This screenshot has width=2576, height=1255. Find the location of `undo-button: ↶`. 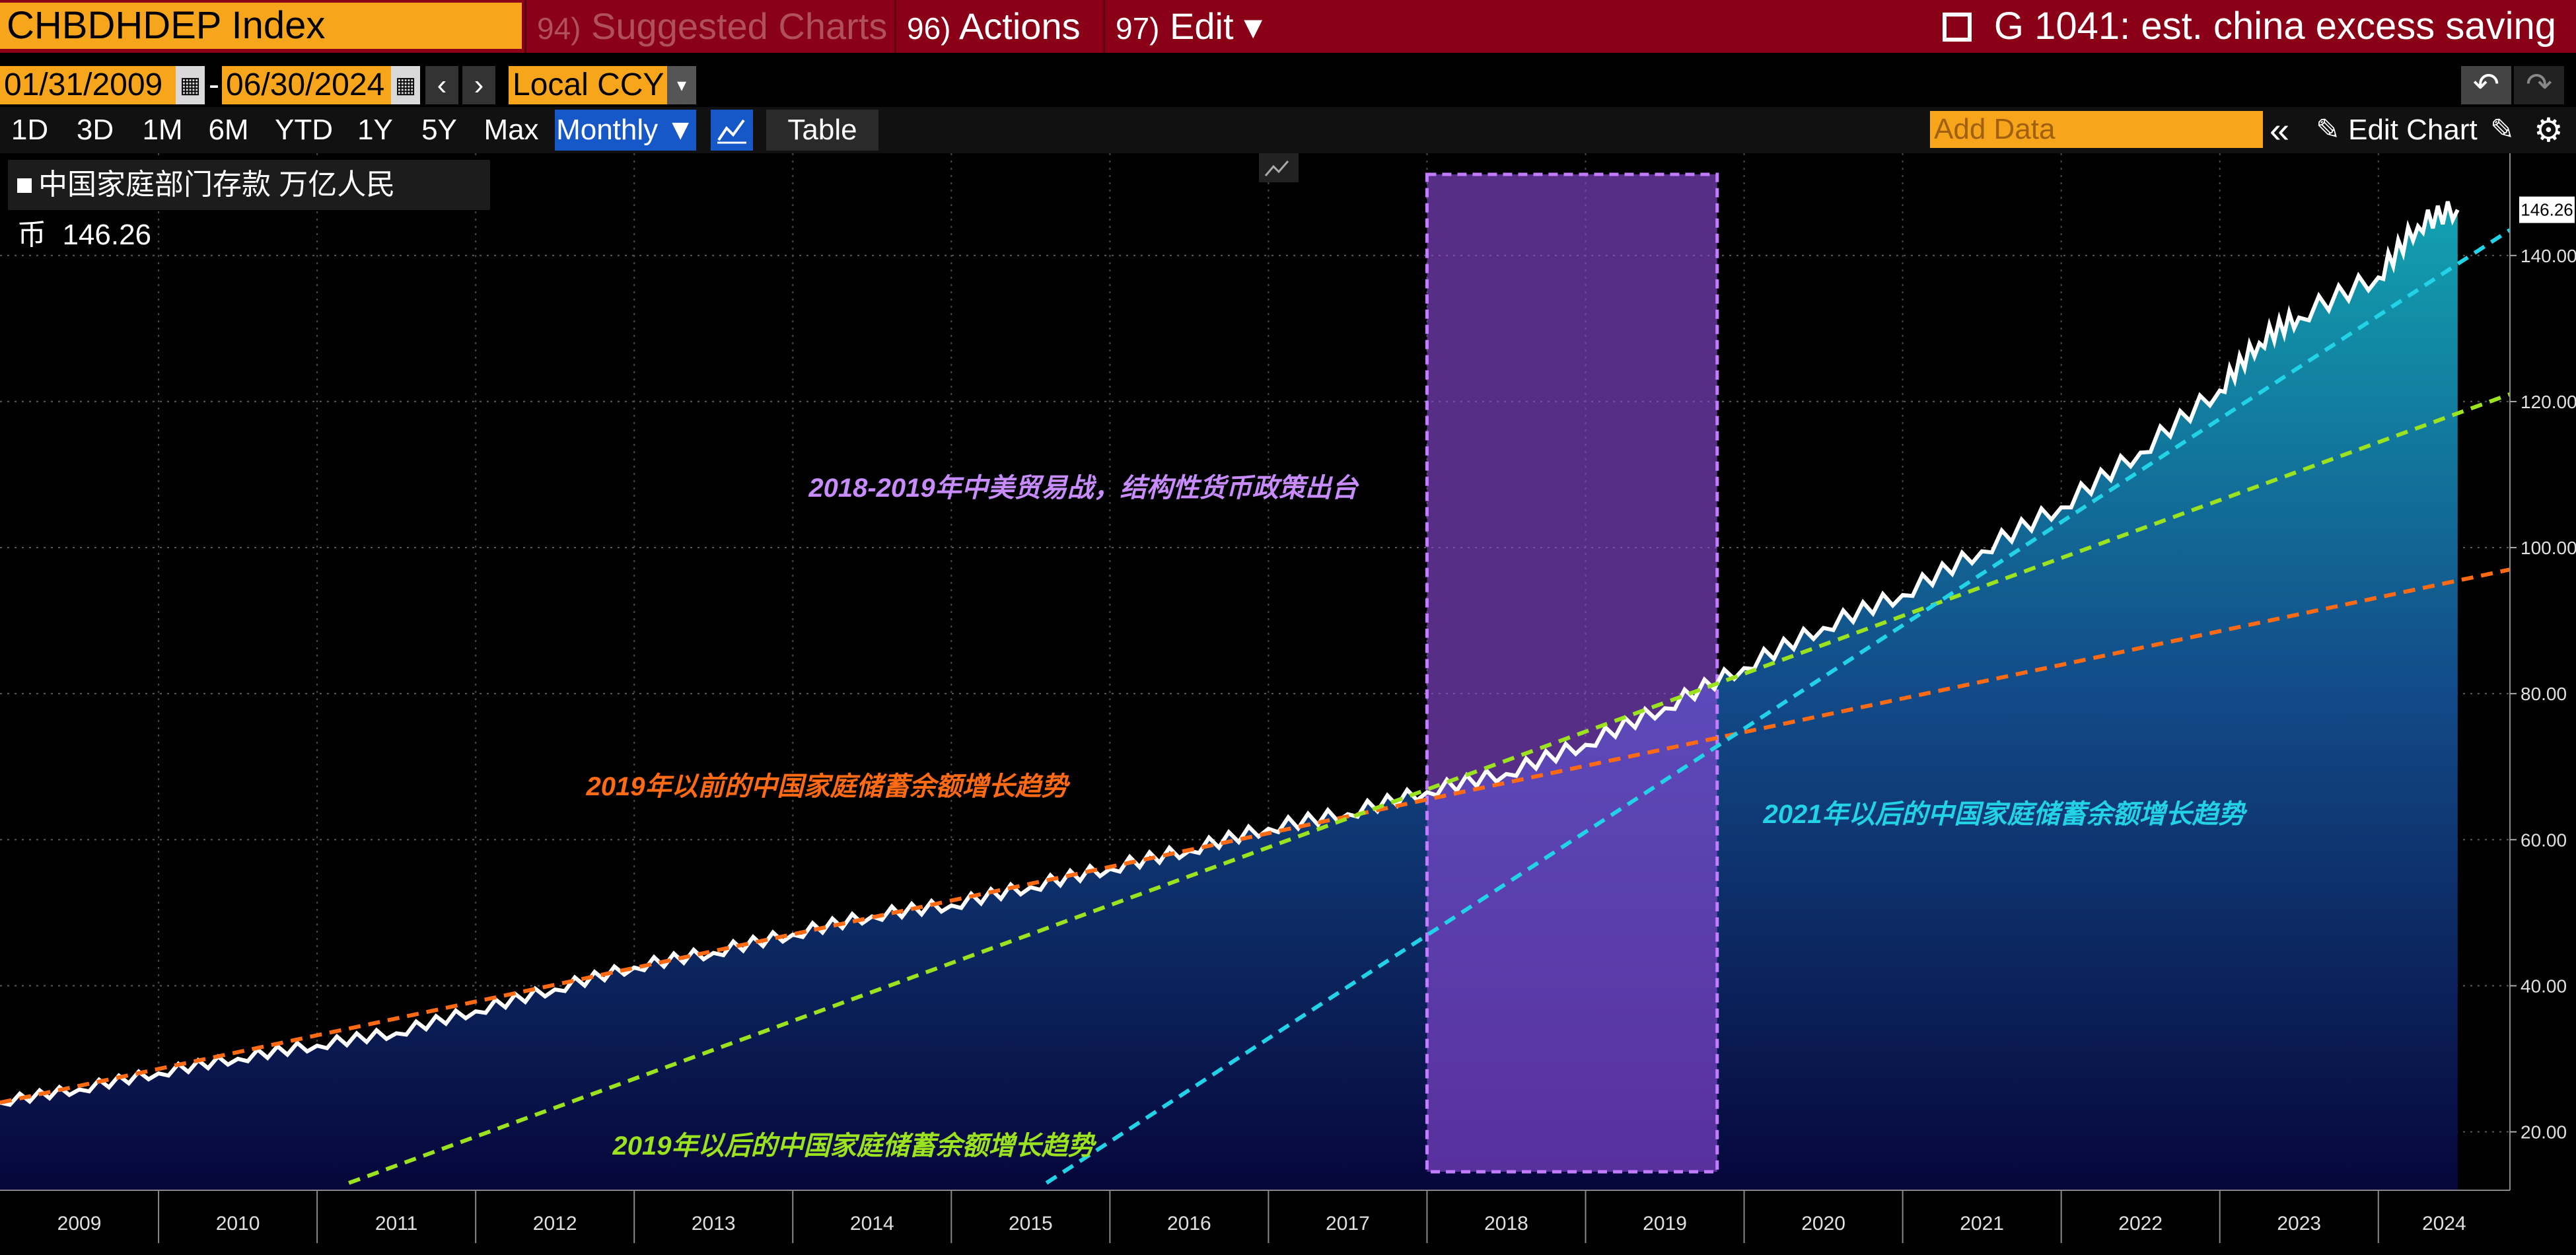

undo-button: ↶ is located at coordinates (2486, 85).